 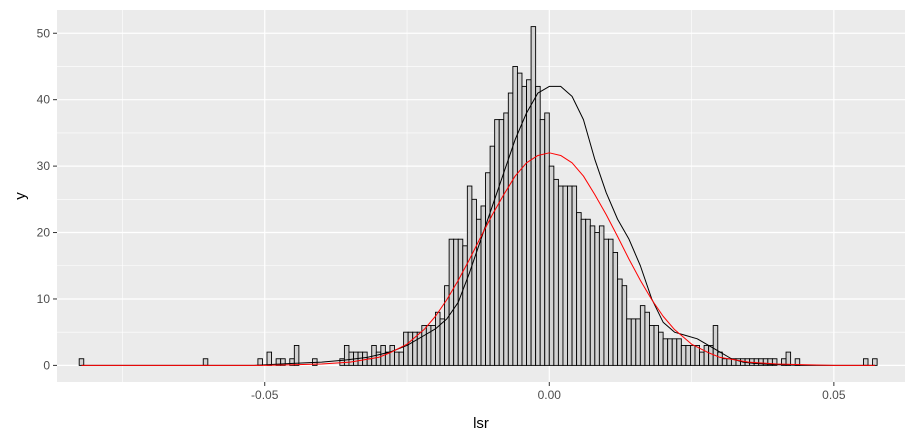 I want to click on y-axis: 0 10 20 30 40 50, so click(x=47, y=199).